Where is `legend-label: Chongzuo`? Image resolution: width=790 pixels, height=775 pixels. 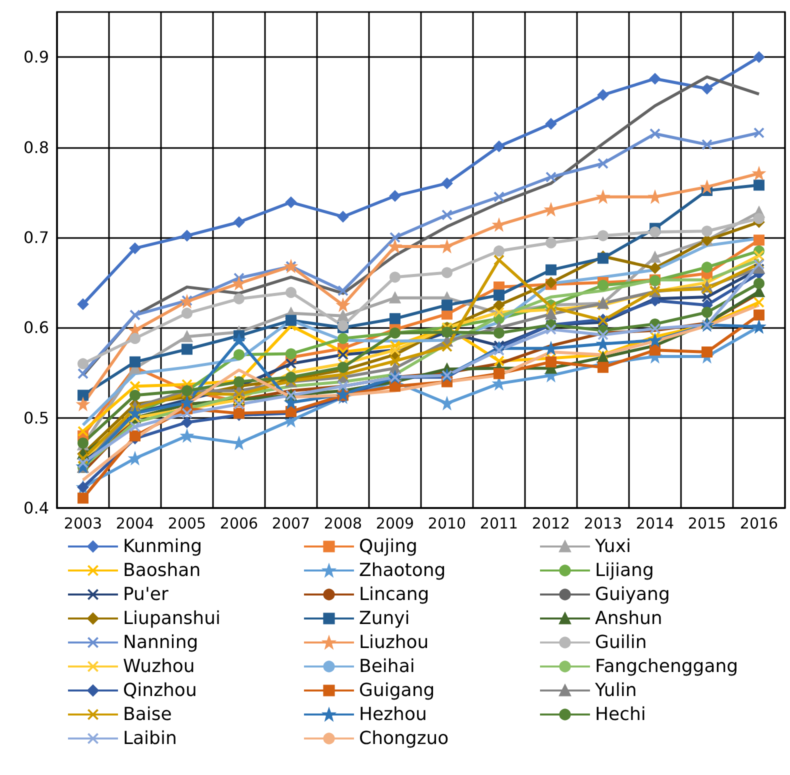
legend-label: Chongzuo is located at coordinates (404, 738).